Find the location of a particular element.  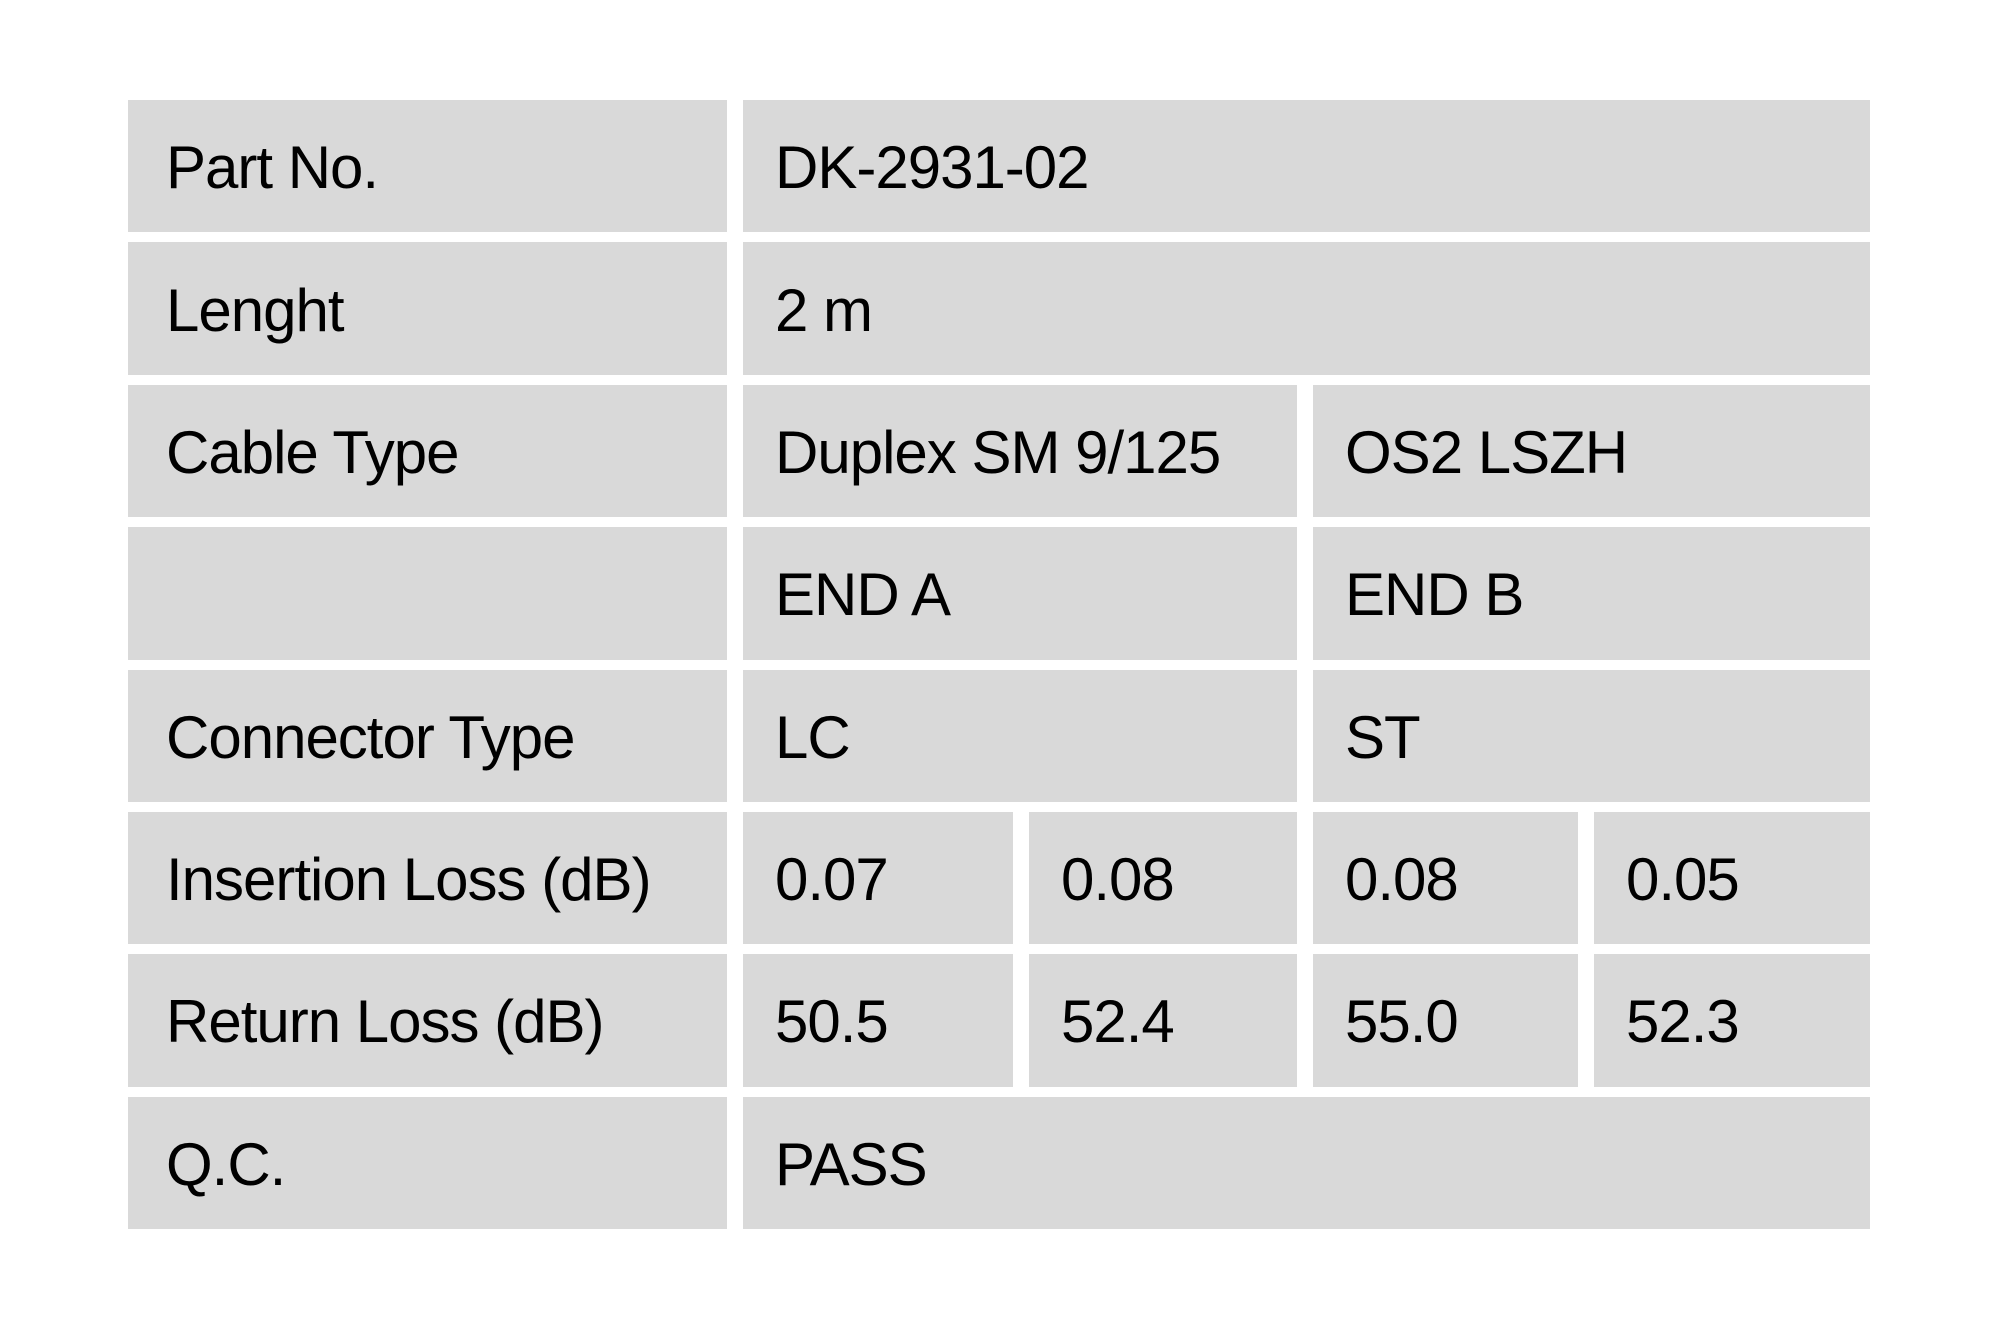

insertion-loss-end-b-1: 0.08 is located at coordinates (1445, 878).